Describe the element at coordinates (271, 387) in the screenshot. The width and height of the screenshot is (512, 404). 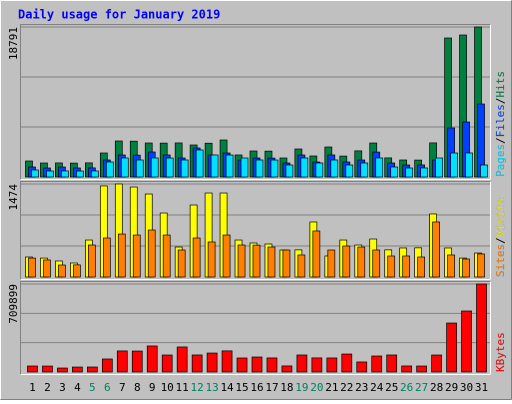
I see `x-tick-label: 17` at that location.